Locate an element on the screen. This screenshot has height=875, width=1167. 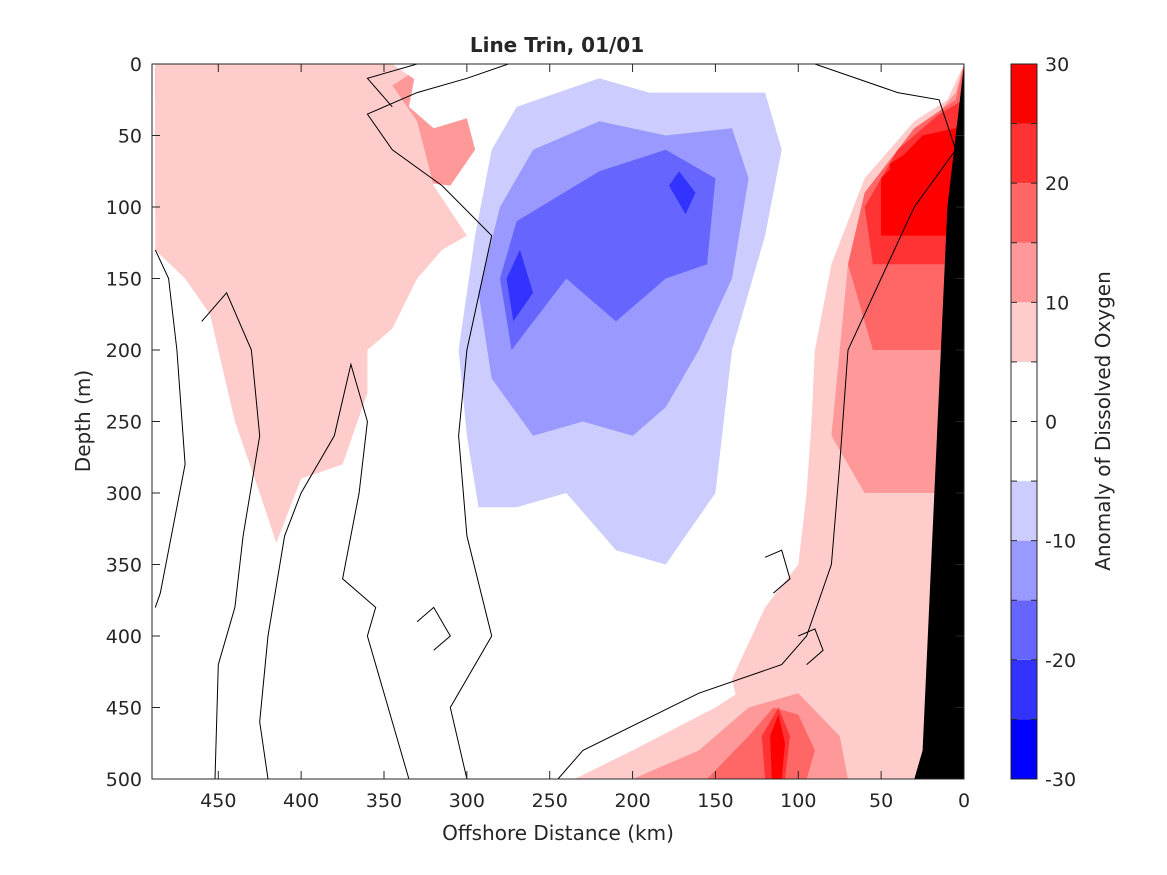
seafloor-mask is located at coordinates (939, 421).